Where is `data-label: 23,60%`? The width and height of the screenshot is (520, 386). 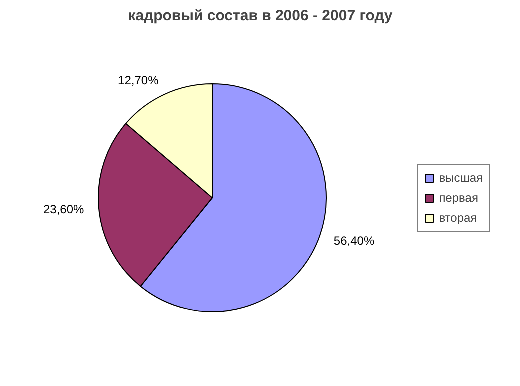
data-label: 23,60% is located at coordinates (64, 209).